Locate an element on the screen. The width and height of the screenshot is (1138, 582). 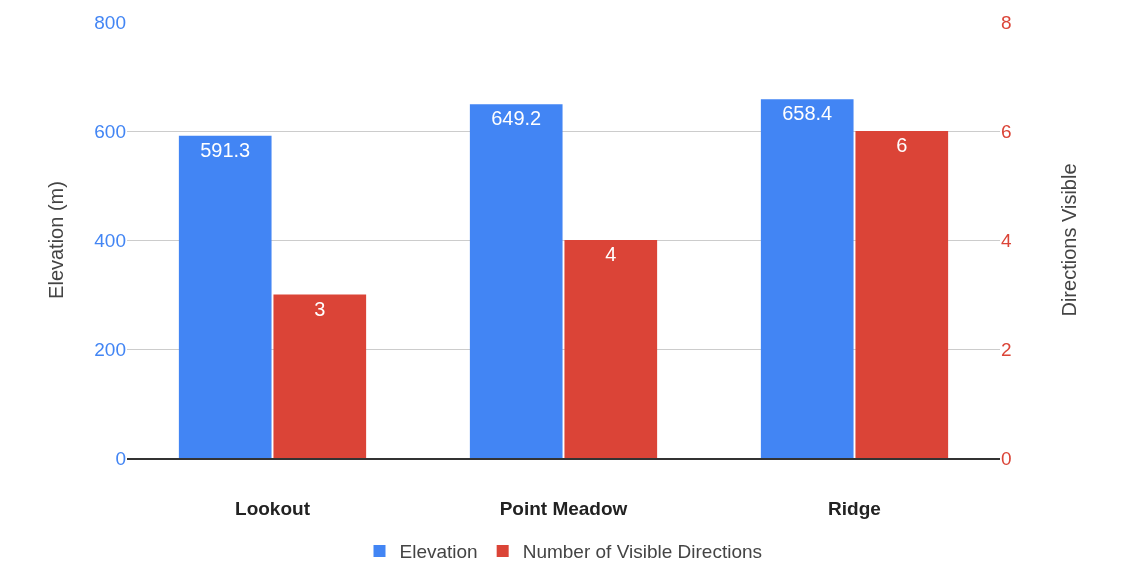
y2-tick-label: 0 is located at coordinates (1006, 458).